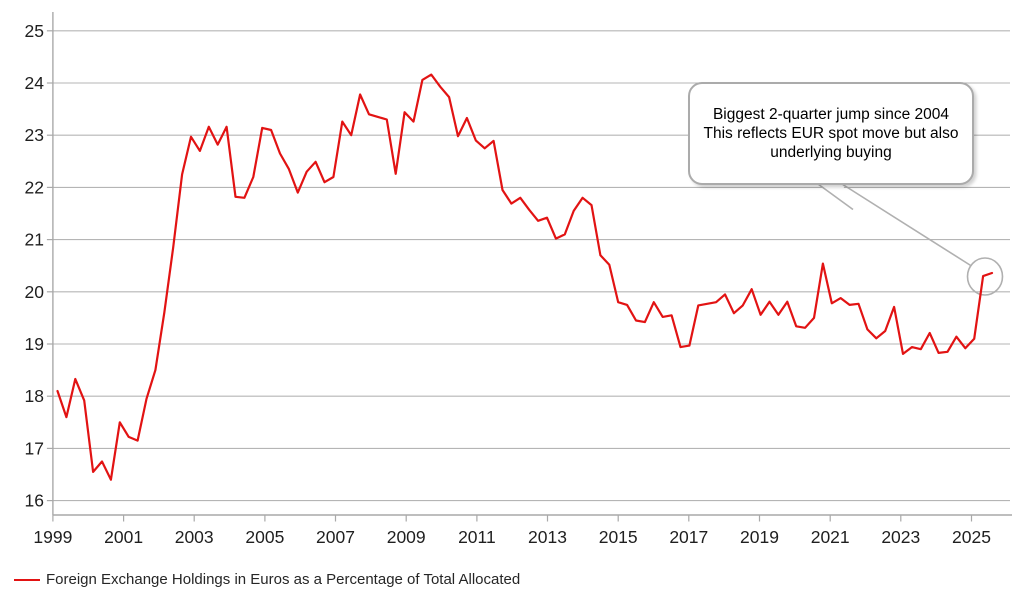 The height and width of the screenshot is (615, 1022). What do you see at coordinates (34, 31) in the screenshot?
I see `y-axis-tick-label: 25` at bounding box center [34, 31].